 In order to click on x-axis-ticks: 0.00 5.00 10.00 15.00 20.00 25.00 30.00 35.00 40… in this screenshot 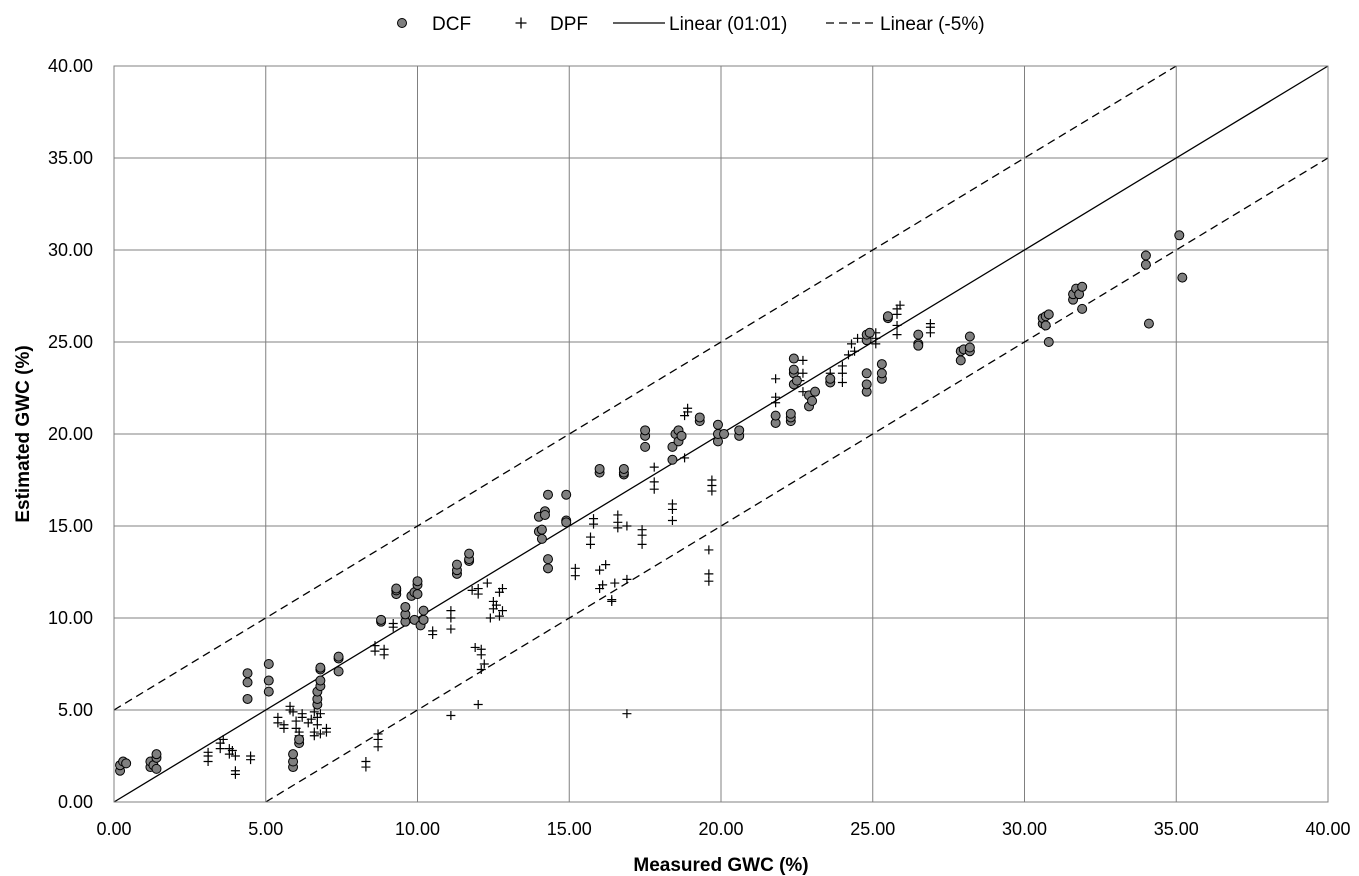, I will do `click(723, 829)`.